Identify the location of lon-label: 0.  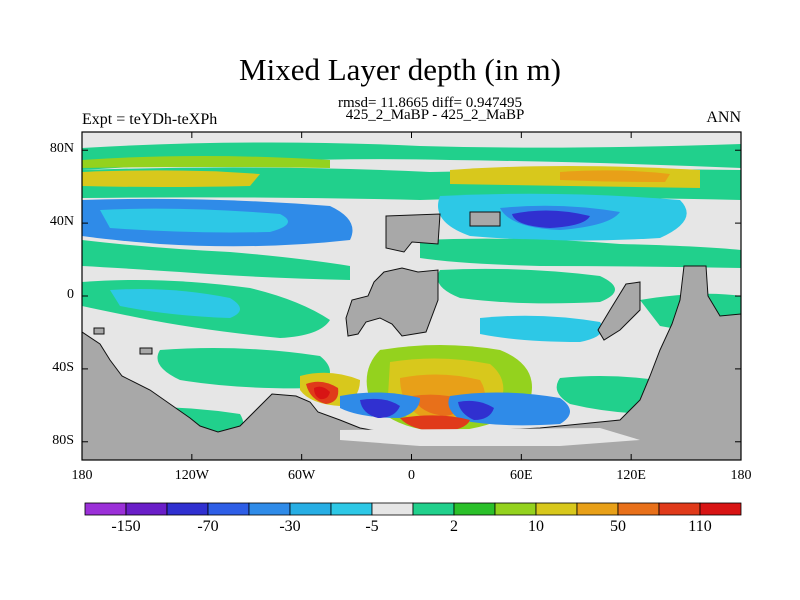
(411, 475).